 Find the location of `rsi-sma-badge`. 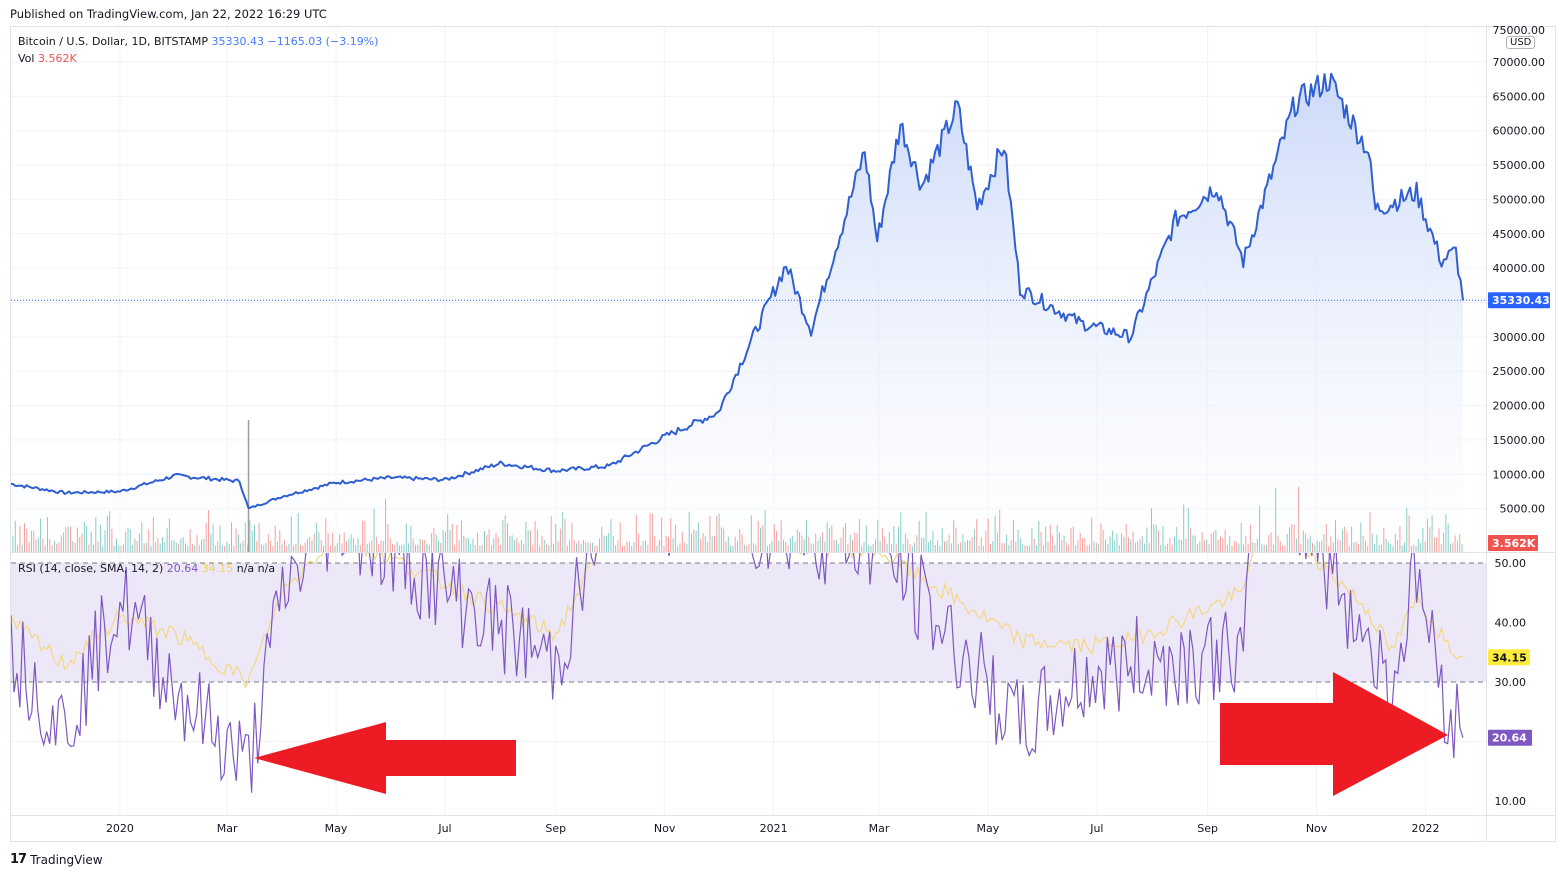

rsi-sma-badge is located at coordinates (1509, 657).